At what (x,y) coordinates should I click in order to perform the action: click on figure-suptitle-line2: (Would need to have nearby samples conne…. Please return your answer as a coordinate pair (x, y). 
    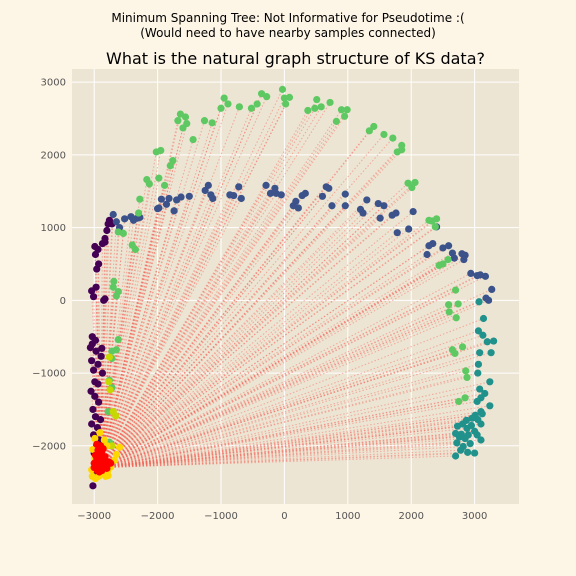
    Looking at the image, I should click on (288, 33).